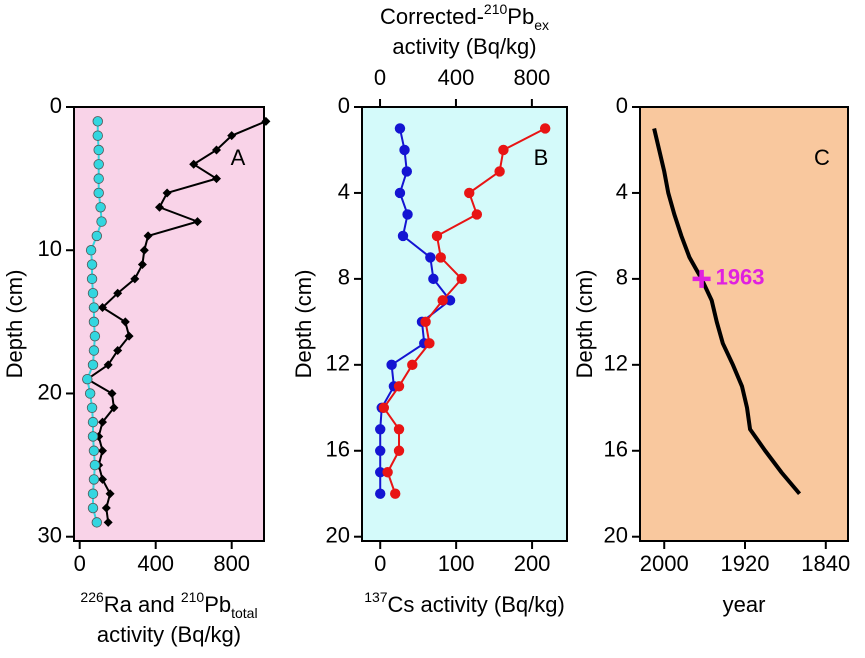  What do you see at coordinates (541, 25) in the screenshot?
I see `x2-axis-label-part: ex` at bounding box center [541, 25].